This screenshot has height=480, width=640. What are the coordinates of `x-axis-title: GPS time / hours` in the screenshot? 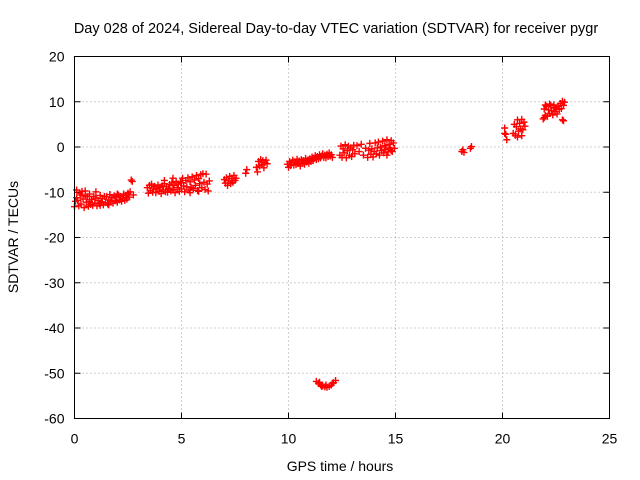 It's located at (340, 466).